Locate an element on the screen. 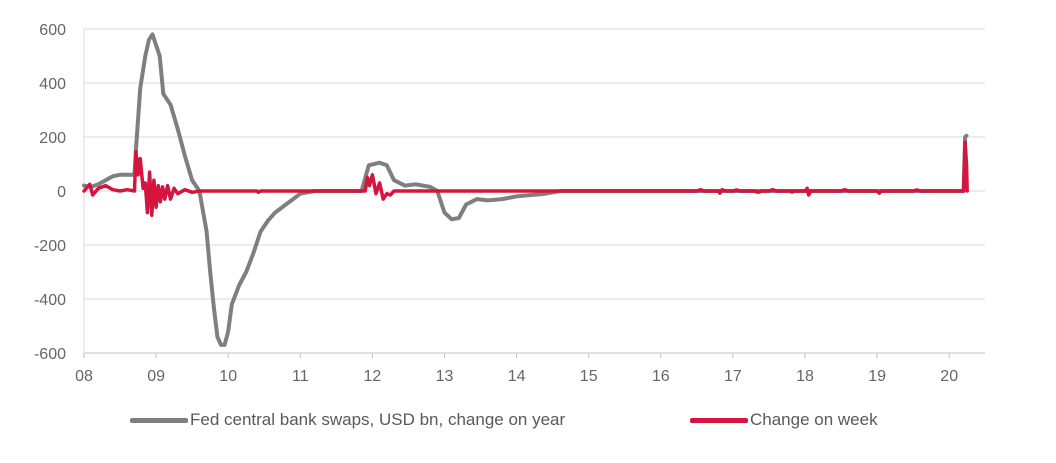  x-axis-tick-labels: 08 09 10 11 12 13 14 15 16 17 18 19 20 is located at coordinates (516, 376).